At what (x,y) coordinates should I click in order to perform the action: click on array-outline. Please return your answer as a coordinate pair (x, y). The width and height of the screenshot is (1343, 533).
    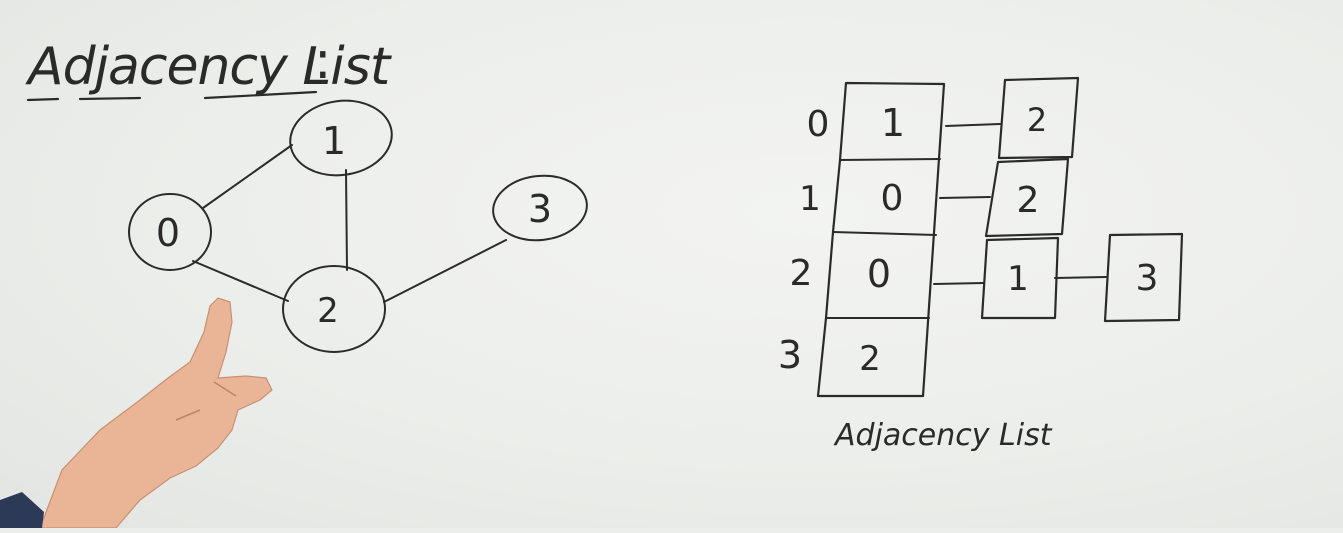
    Looking at the image, I should click on (881, 239).